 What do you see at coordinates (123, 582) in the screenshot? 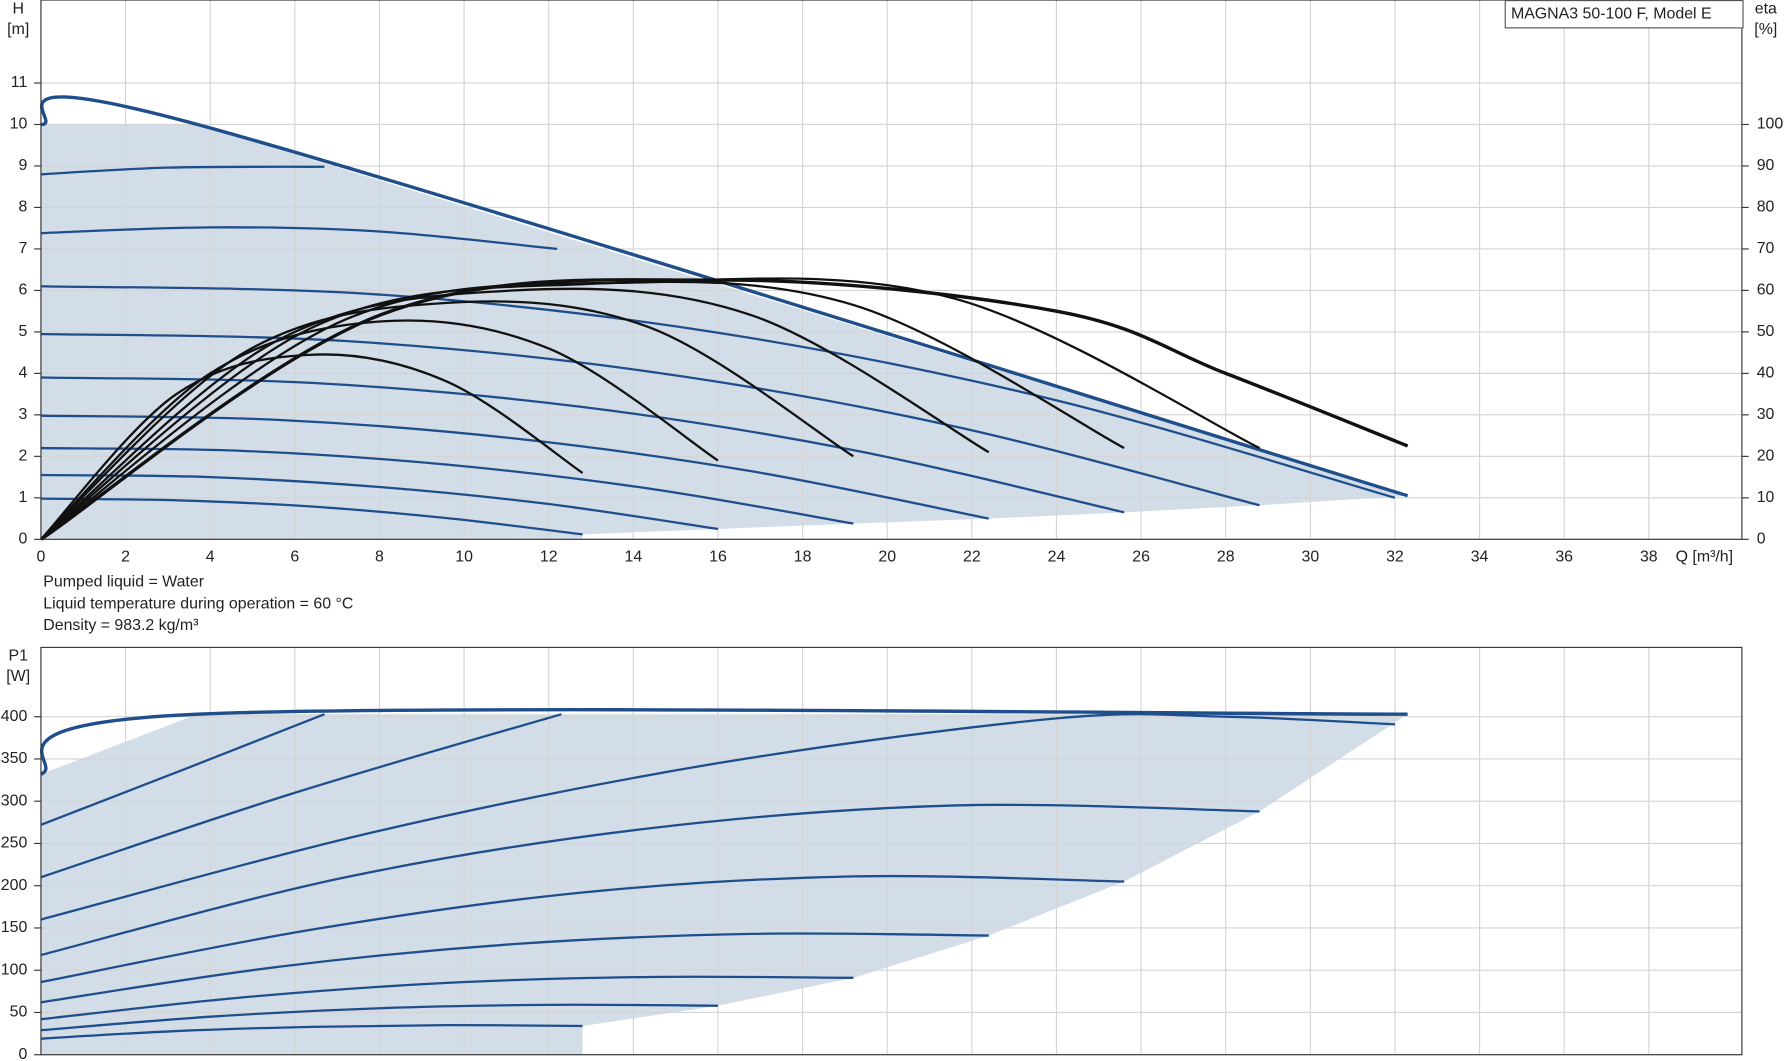
I see `note: Pumped liquid = Water` at bounding box center [123, 582].